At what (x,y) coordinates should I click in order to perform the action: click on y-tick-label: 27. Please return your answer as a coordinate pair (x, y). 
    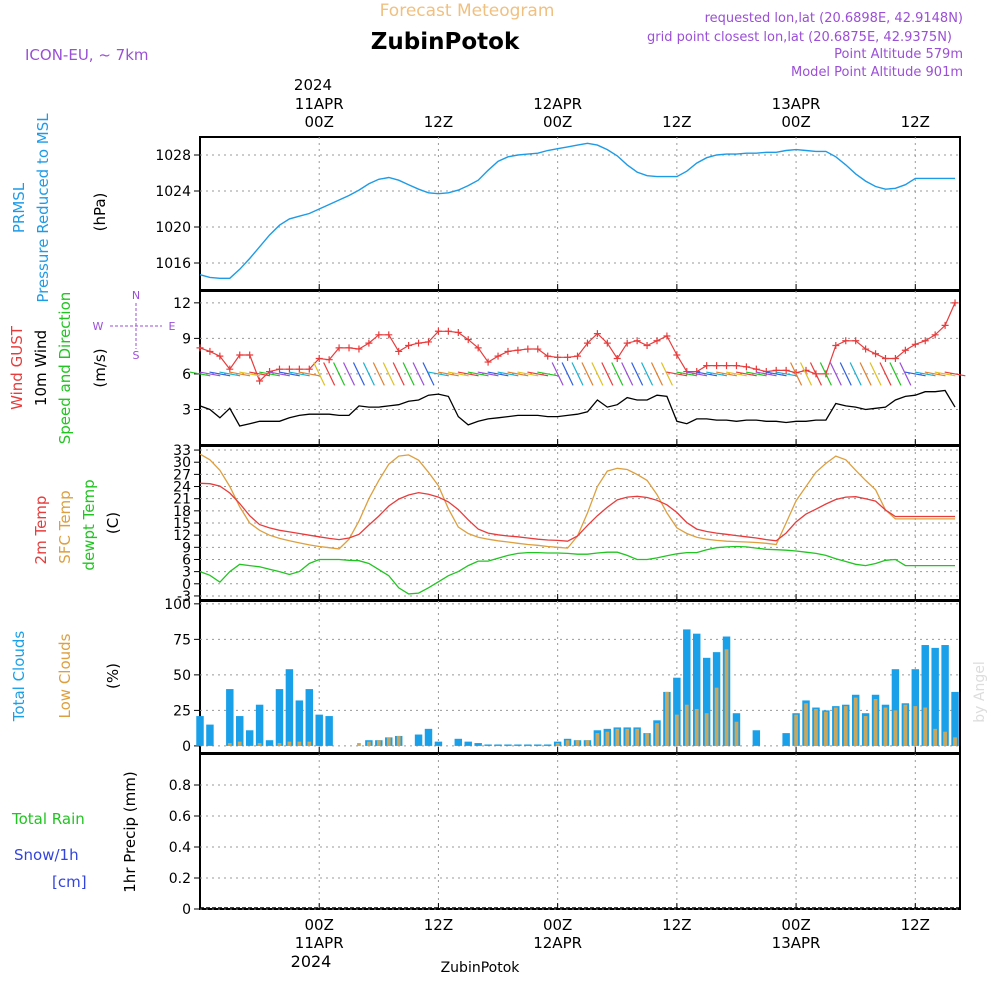
    Looking at the image, I should click on (182, 475).